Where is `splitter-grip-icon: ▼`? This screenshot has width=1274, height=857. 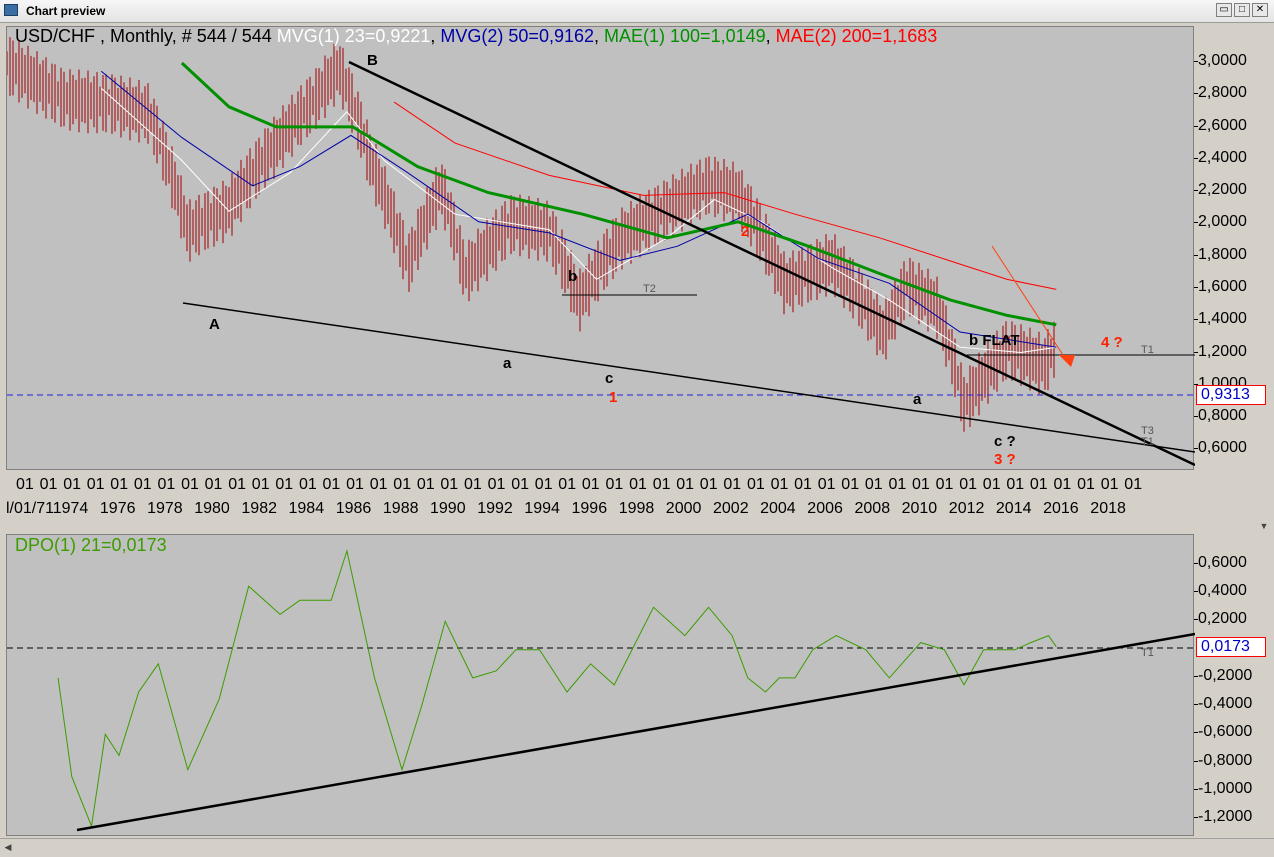 splitter-grip-icon: ▼ is located at coordinates (1264, 526).